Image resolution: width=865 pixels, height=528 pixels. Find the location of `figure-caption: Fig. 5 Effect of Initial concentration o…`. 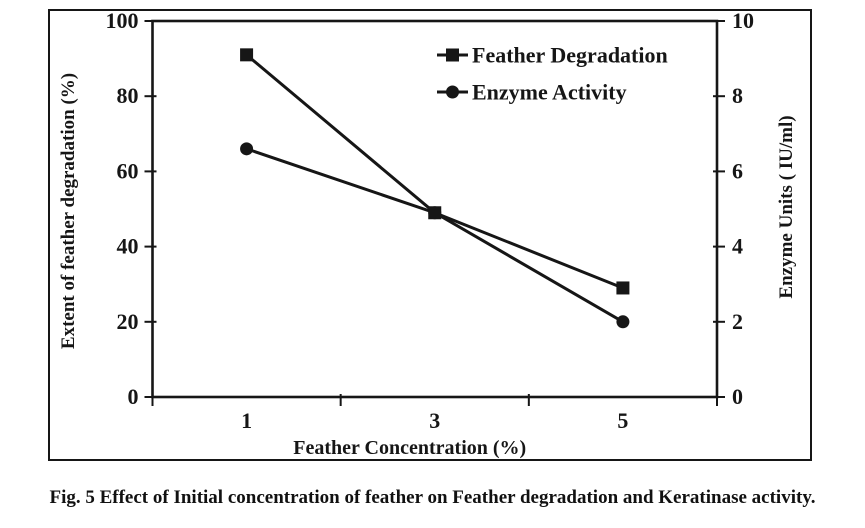

figure-caption: Fig. 5 Effect of Initial concentration o… is located at coordinates (432, 497).